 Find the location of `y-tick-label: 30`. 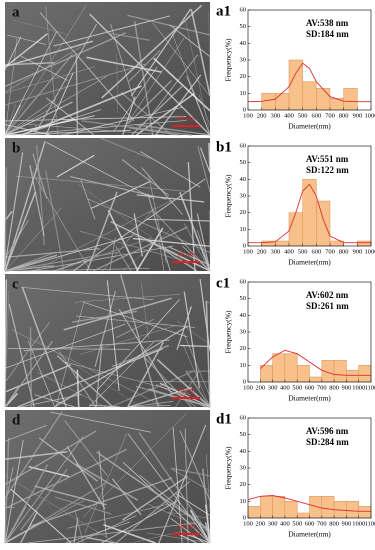

y-tick-label: 30 is located at coordinates (243, 195).